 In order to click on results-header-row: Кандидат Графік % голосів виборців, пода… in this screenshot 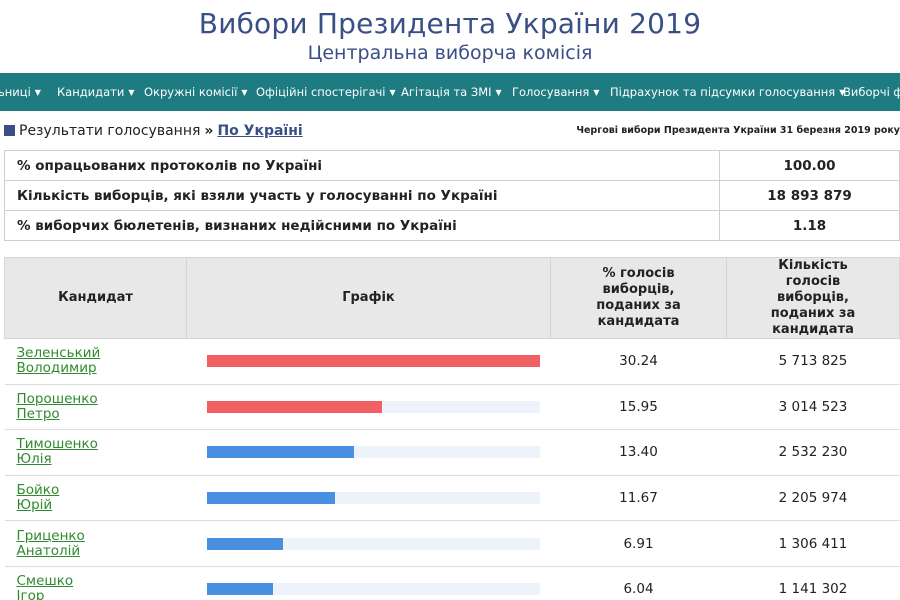, I will do `click(452, 298)`.